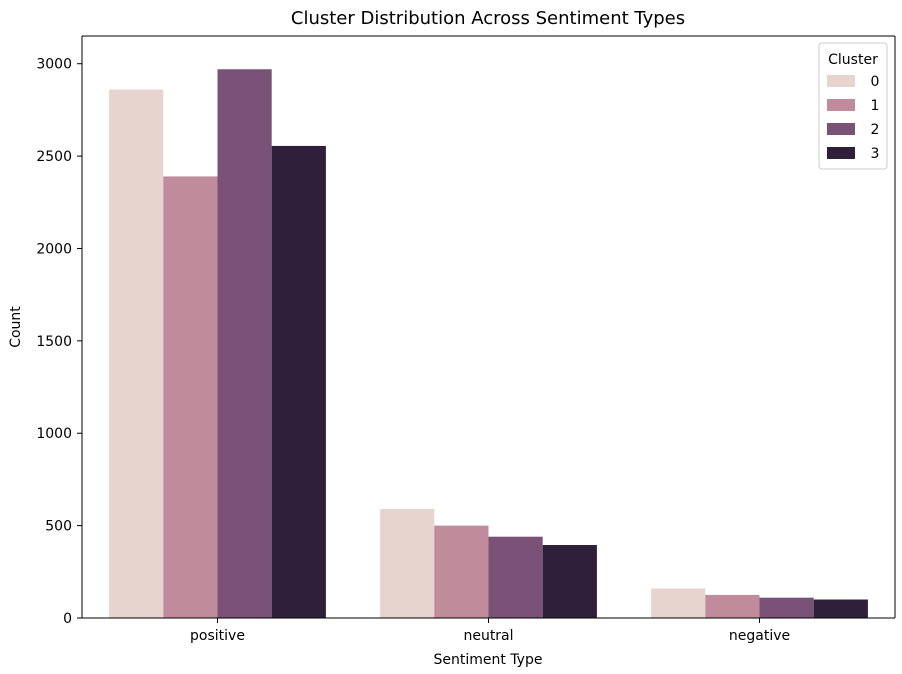  I want to click on y-tick-label: 3000, so click(54, 65).